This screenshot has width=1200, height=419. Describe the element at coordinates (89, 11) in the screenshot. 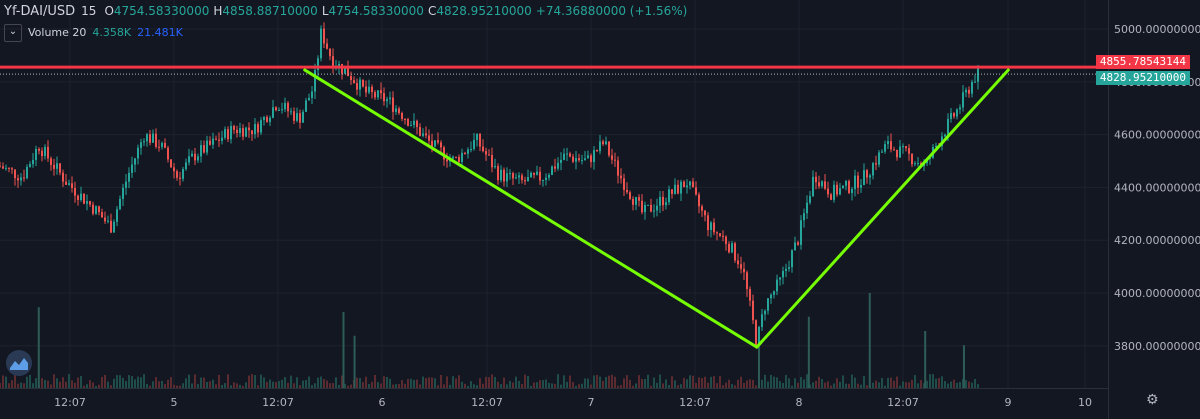

I see `interval-label: 15` at that location.